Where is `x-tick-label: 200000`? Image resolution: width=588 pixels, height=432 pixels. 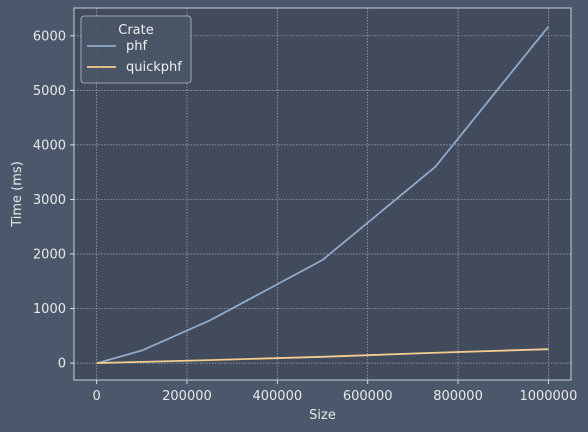 x-tick-label: 200000 is located at coordinates (187, 396).